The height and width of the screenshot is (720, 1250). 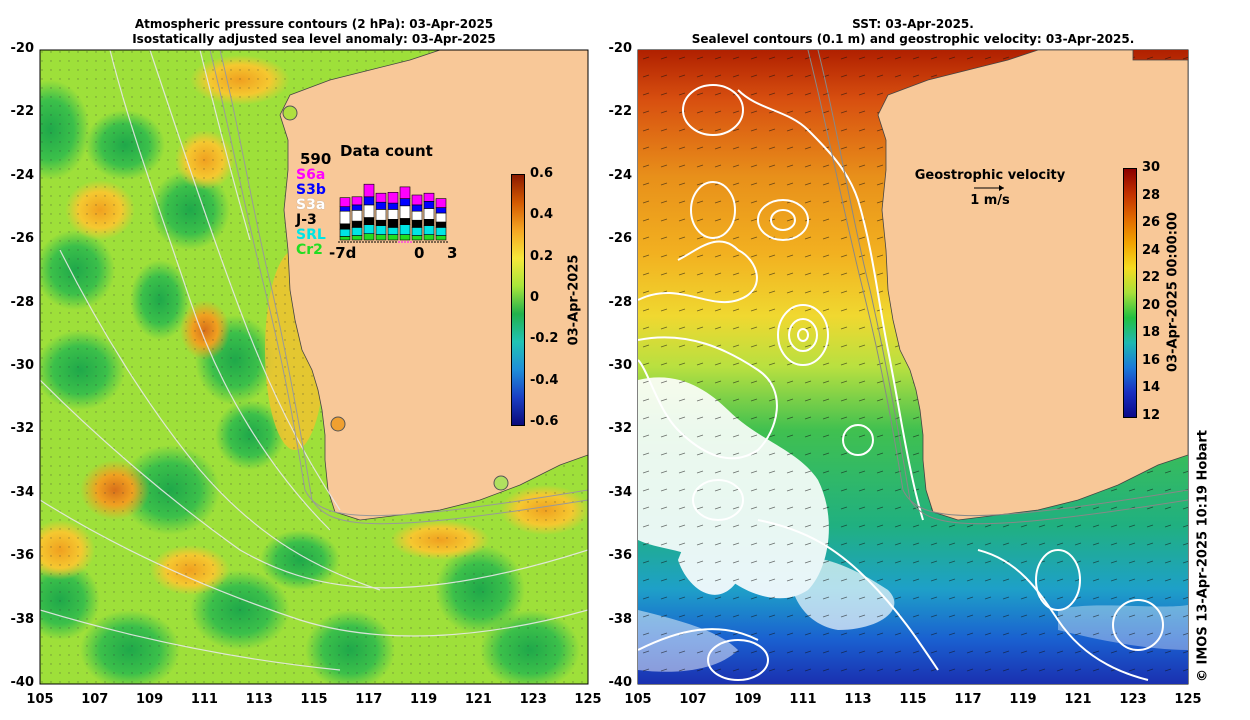 I want to click on velocity-legend-title: Geostrophic velocity, so click(x=990, y=175).